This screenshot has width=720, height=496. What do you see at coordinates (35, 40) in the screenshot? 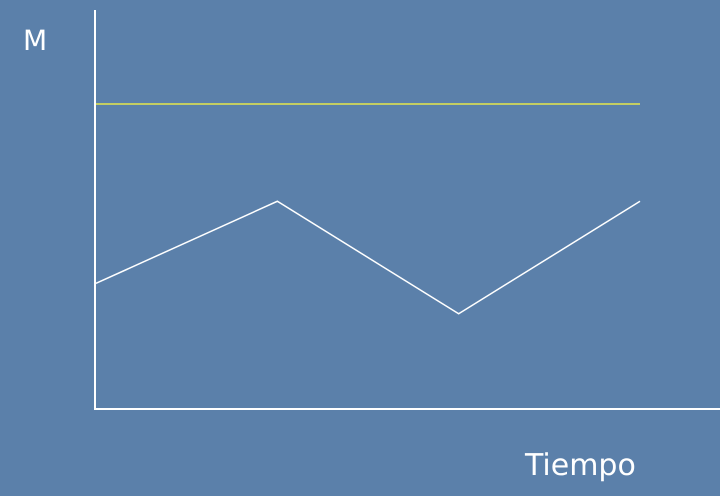
I see `y-axis-title: M` at bounding box center [35, 40].